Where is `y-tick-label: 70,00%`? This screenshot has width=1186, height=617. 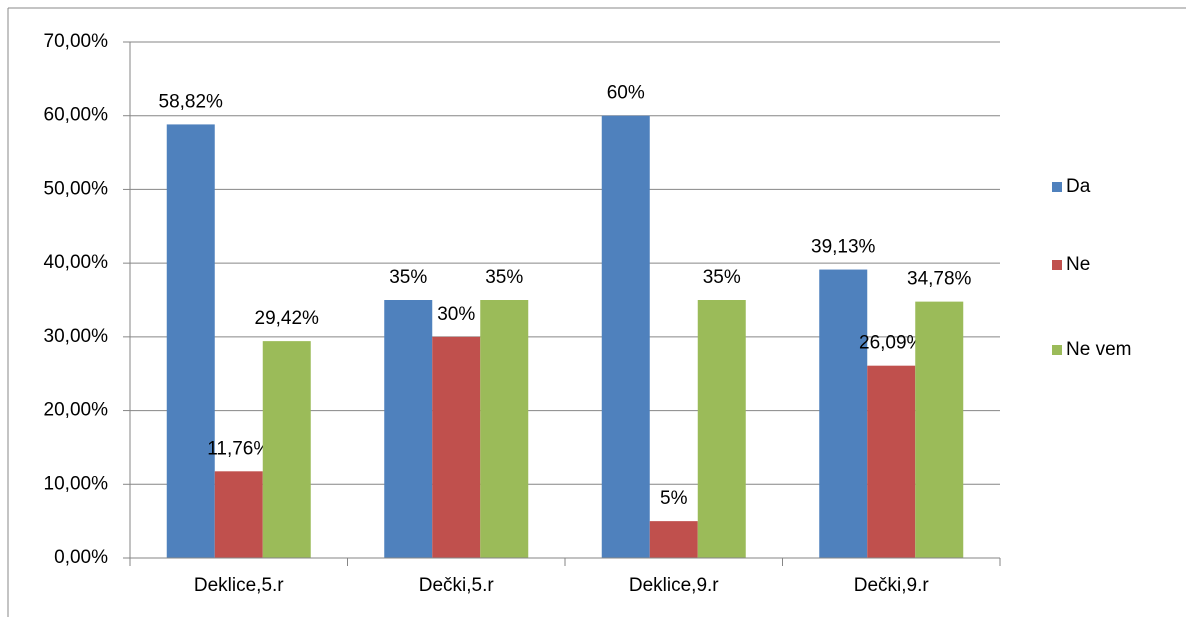 y-tick-label: 70,00% is located at coordinates (76, 41).